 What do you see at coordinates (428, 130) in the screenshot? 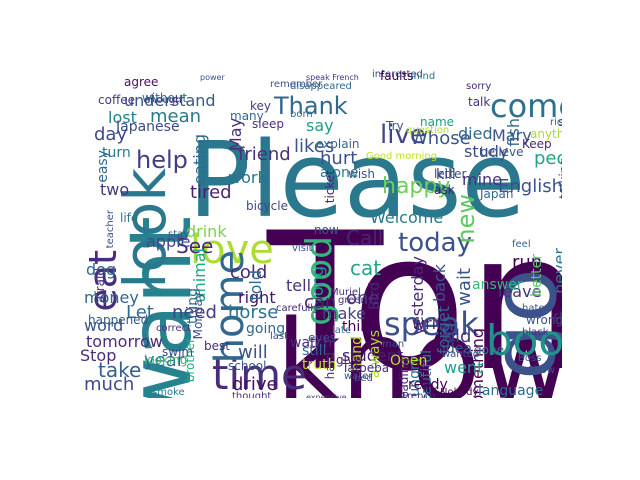
I see `word-cloud-word: question` at bounding box center [428, 130].